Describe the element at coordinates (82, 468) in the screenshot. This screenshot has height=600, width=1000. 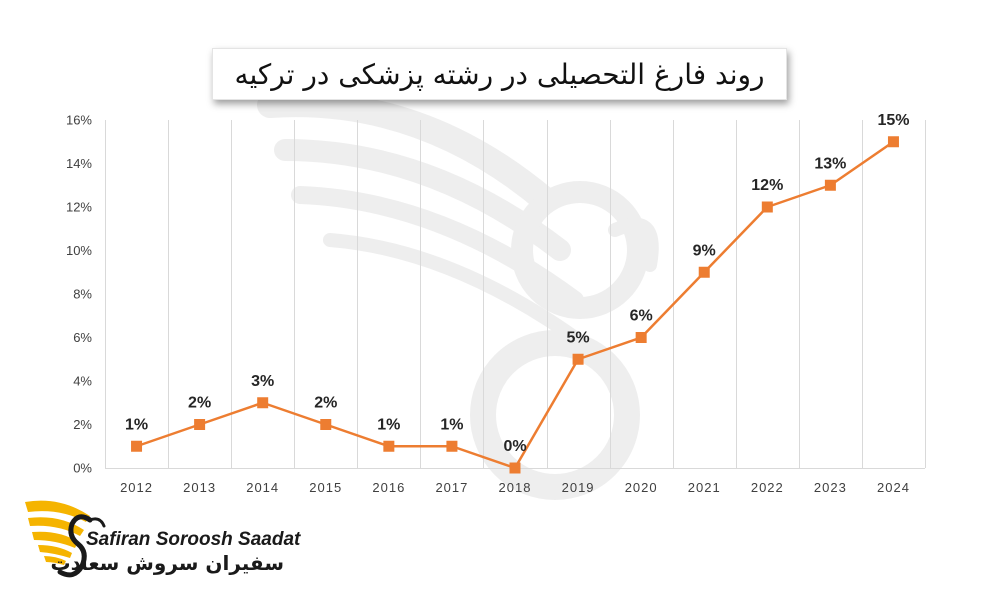
I see `y-tick-label: 0%` at that location.